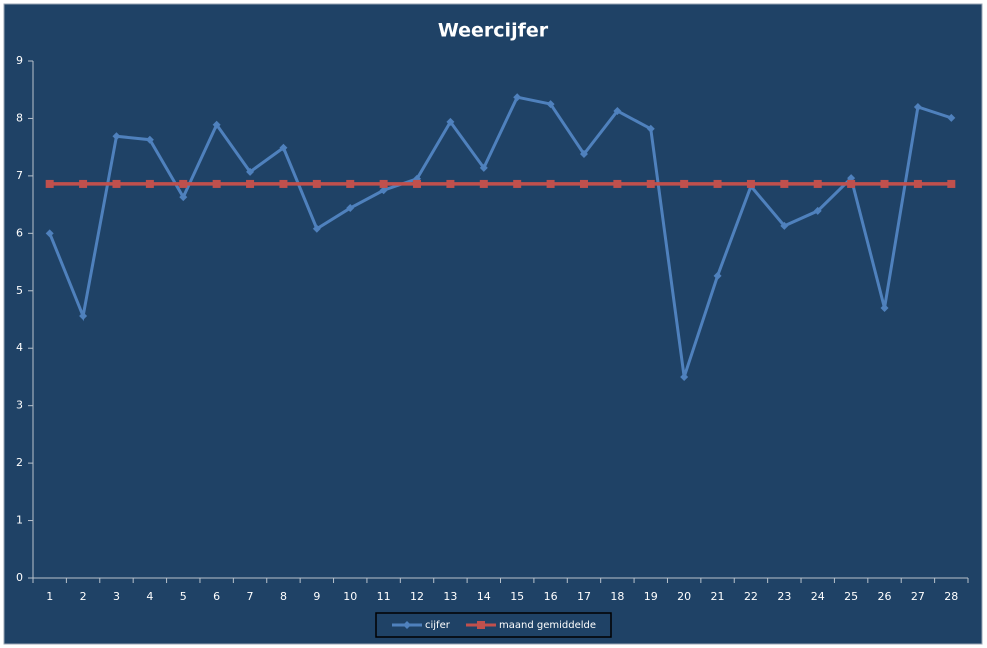  Describe the element at coordinates (19, 232) in the screenshot. I see `y-tick-label: 6` at that location.